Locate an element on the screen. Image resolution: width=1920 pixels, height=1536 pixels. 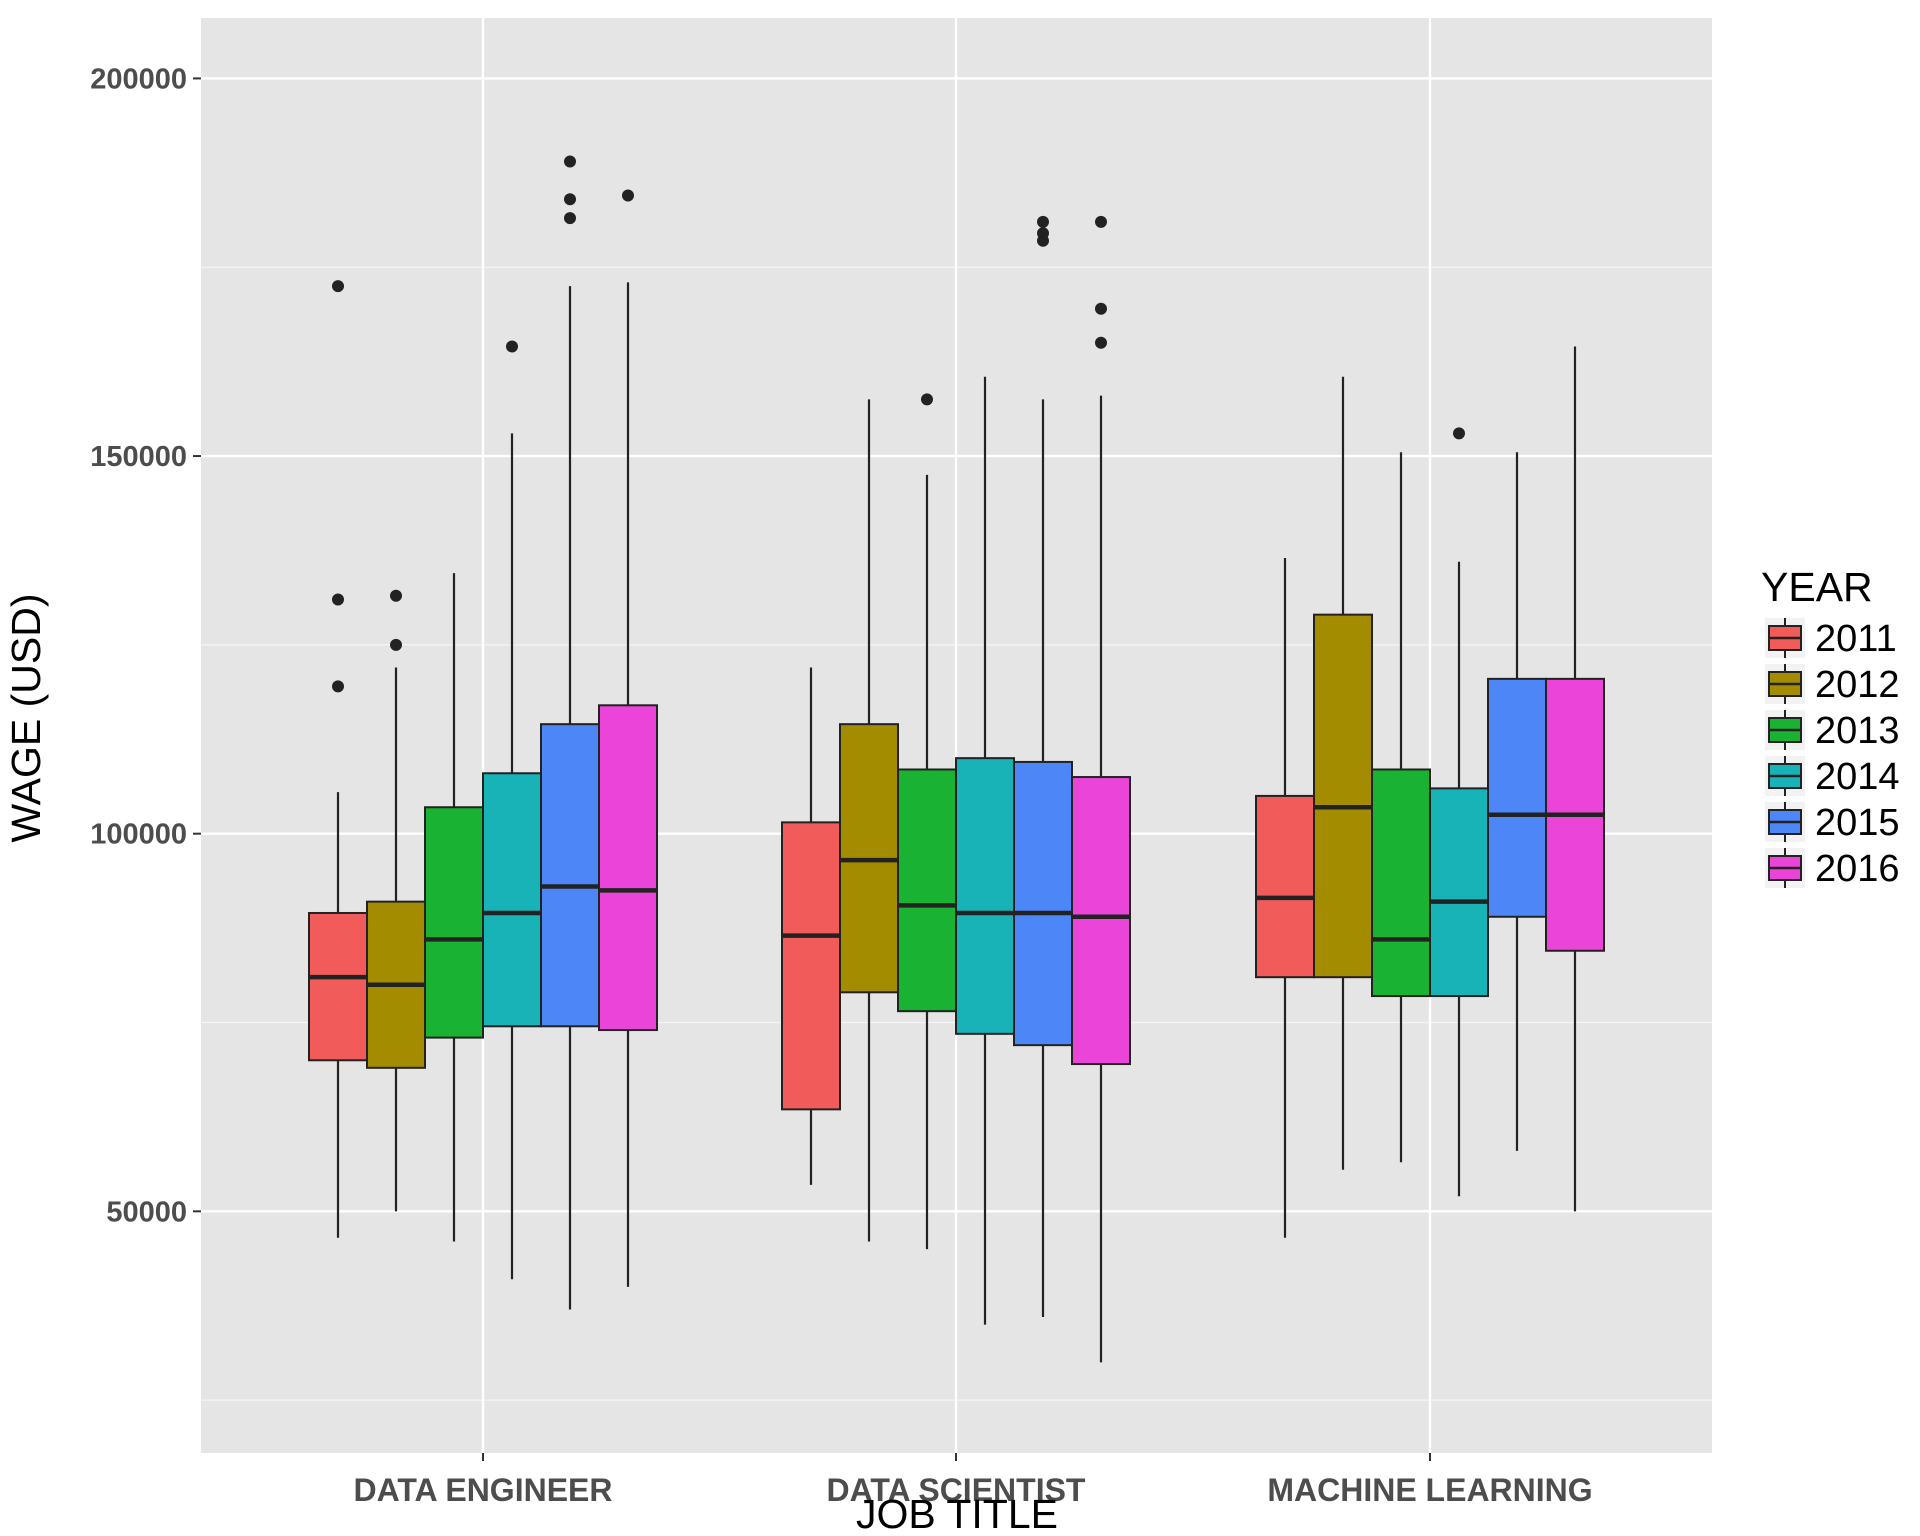
y-tick-label: 50000 is located at coordinates (146, 1212).